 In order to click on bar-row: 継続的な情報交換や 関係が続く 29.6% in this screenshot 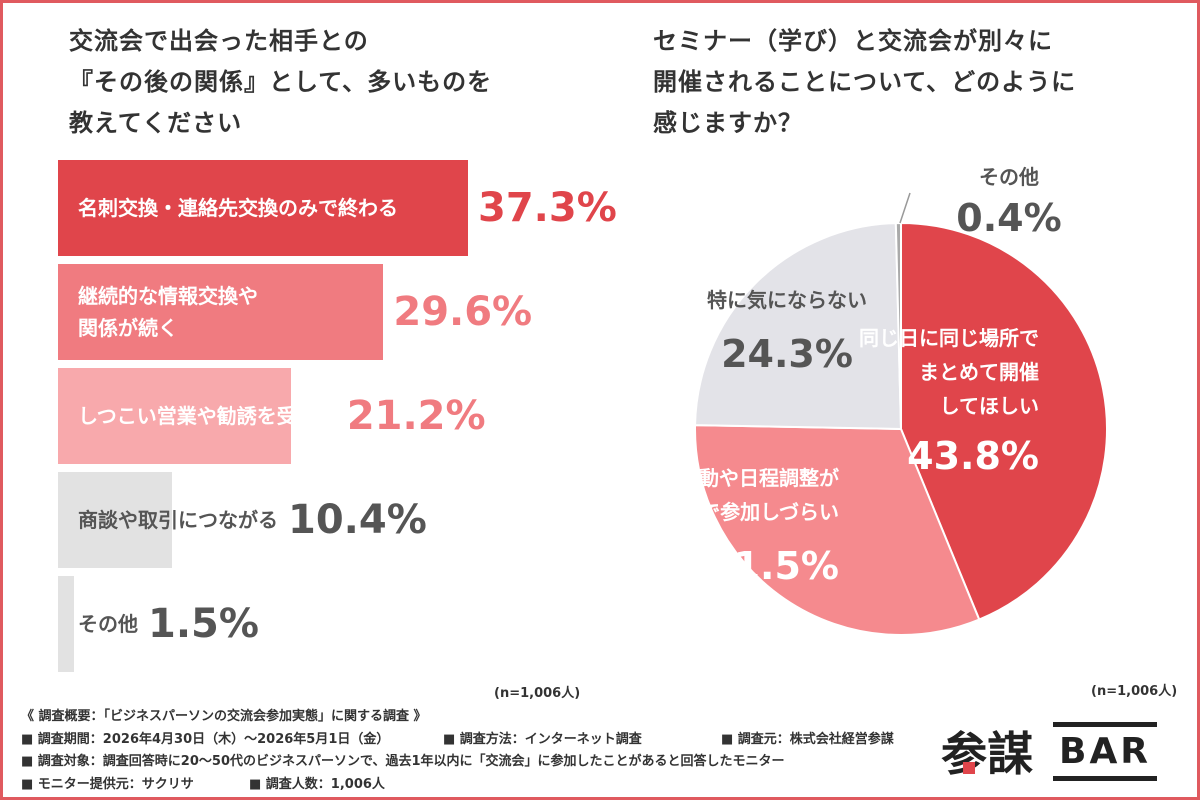, I will do `click(348, 312)`.